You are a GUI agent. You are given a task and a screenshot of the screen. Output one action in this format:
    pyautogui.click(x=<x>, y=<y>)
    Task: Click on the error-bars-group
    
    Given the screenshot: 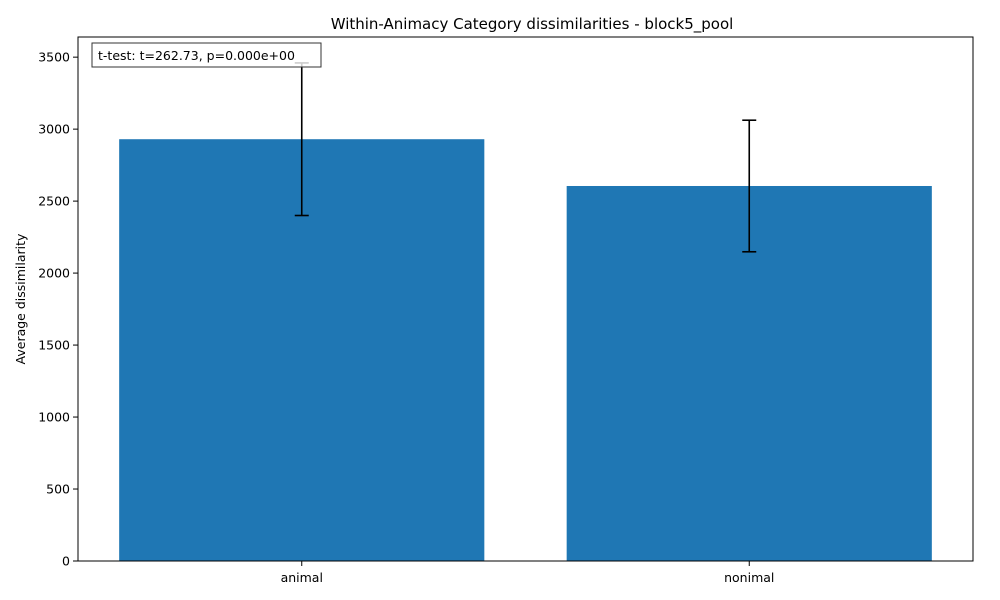 What is the action you would take?
    pyautogui.click(x=525, y=157)
    